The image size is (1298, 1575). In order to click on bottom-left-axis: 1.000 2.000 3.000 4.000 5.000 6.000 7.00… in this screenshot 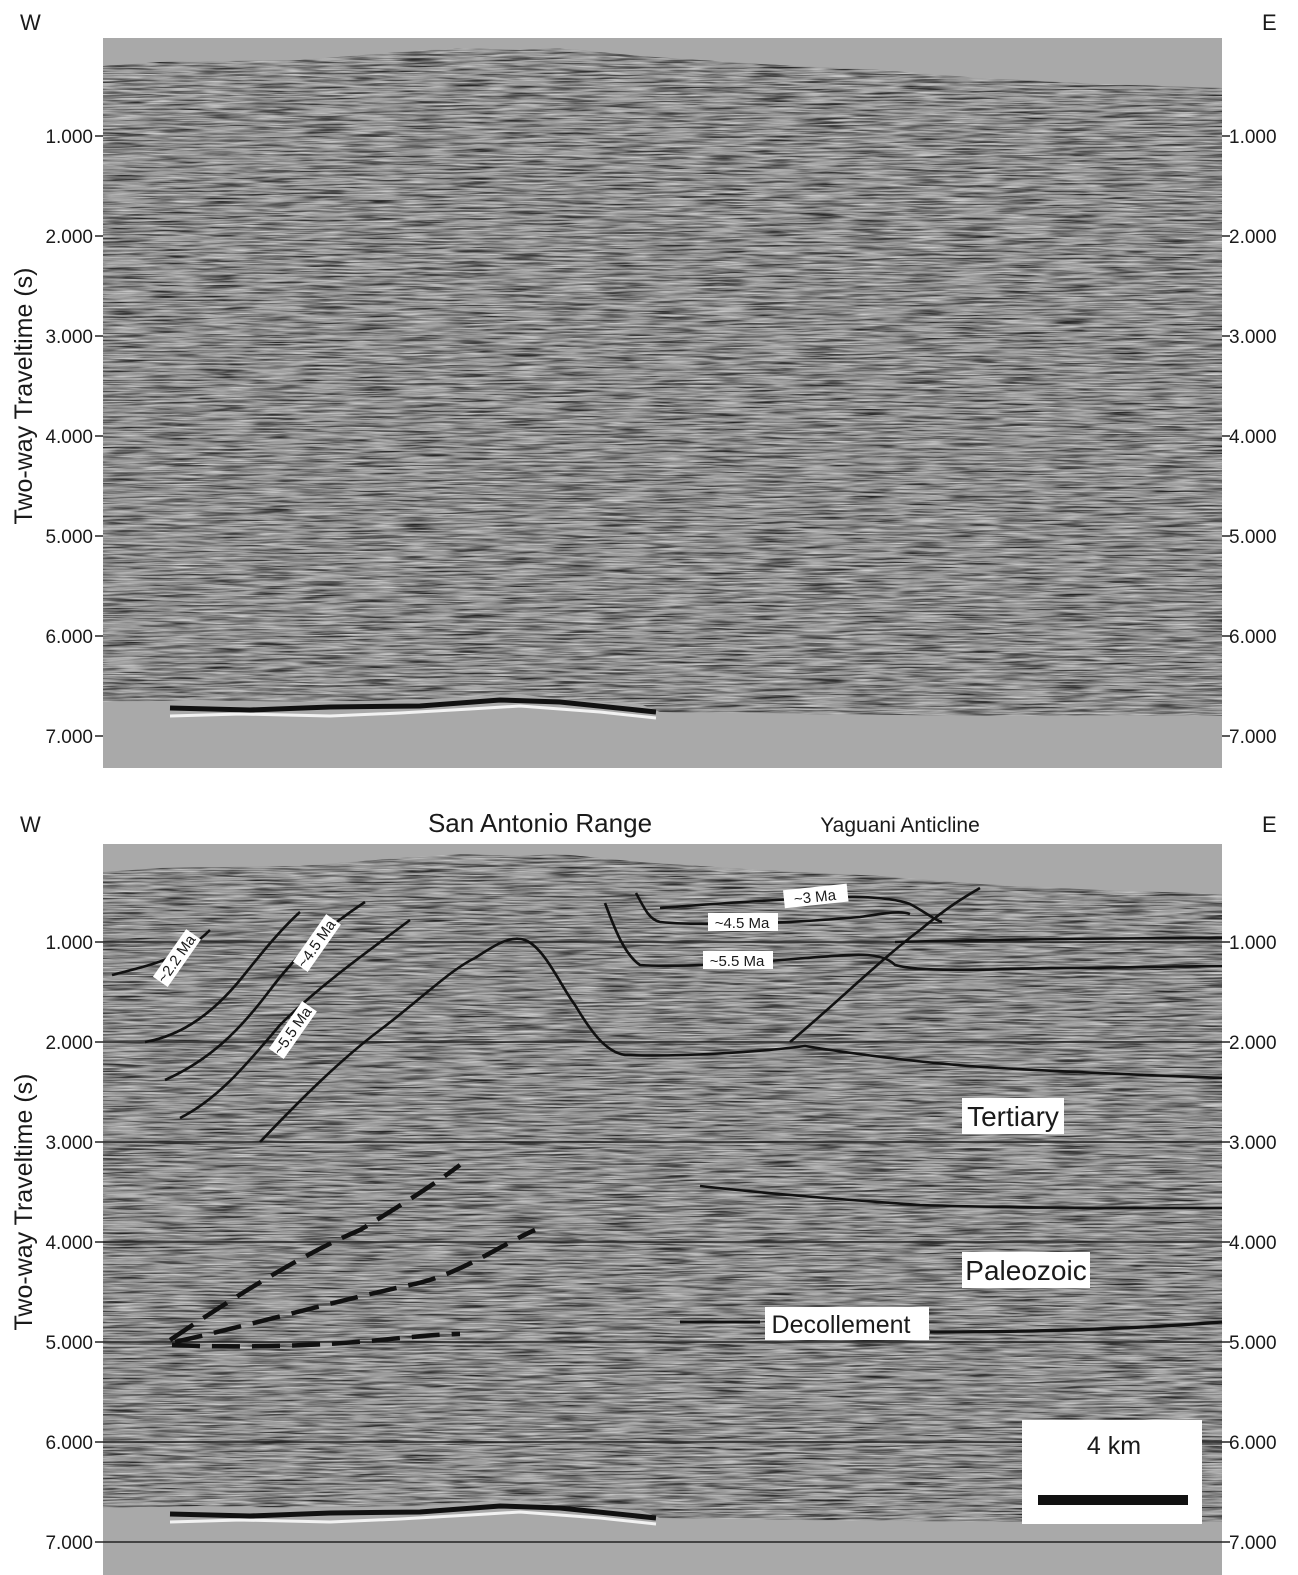, I will do `click(74, 1243)`.